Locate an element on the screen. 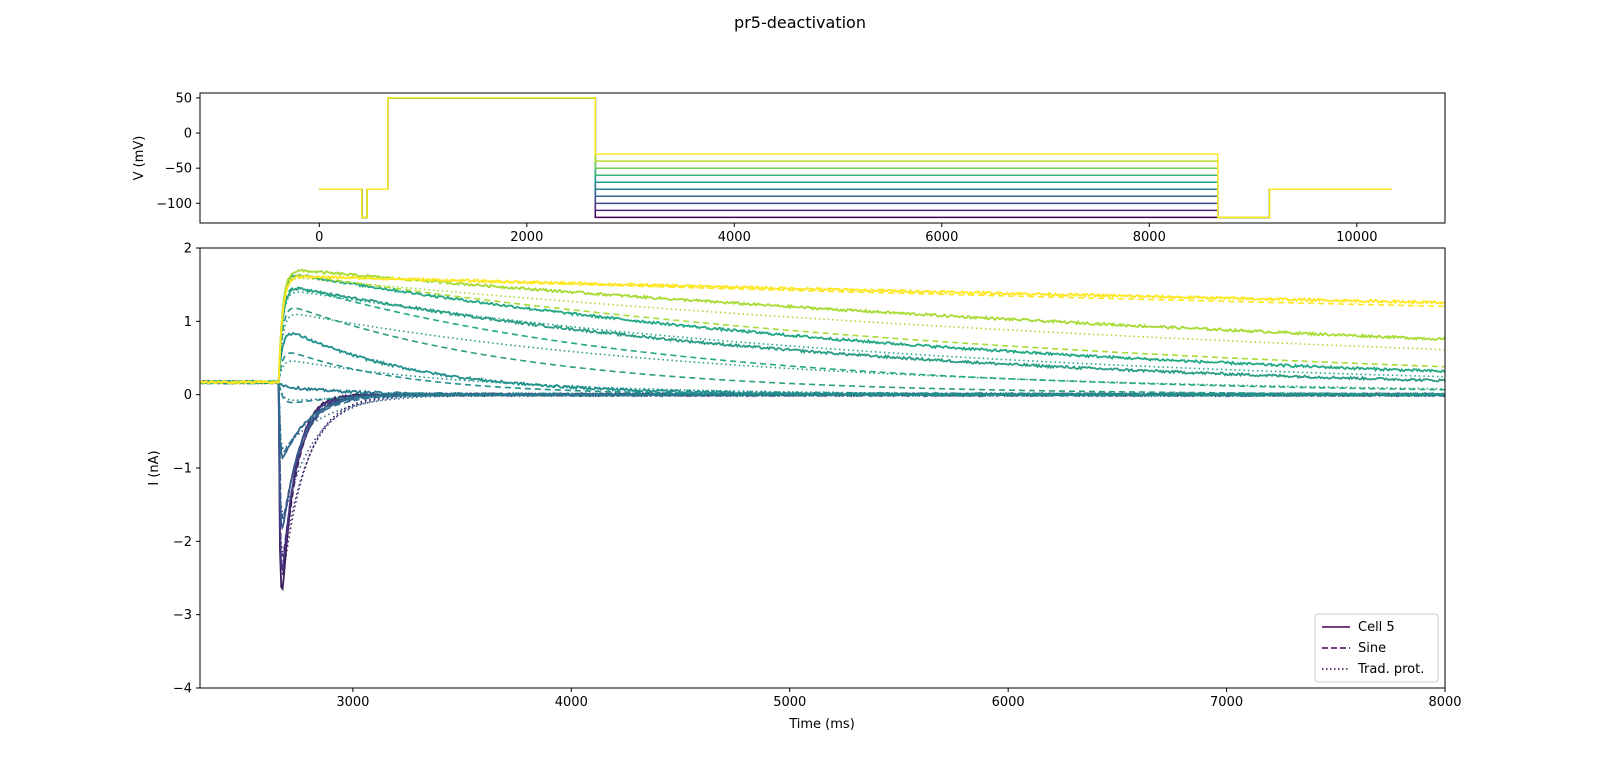  voltage-axes-frame is located at coordinates (822, 158).